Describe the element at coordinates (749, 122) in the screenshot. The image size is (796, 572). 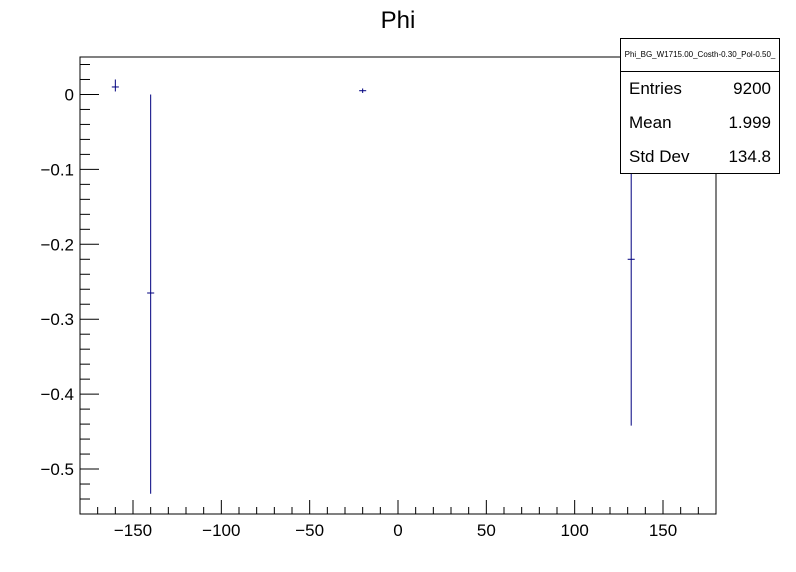
I see `stats-mean-value: 1.999` at that location.